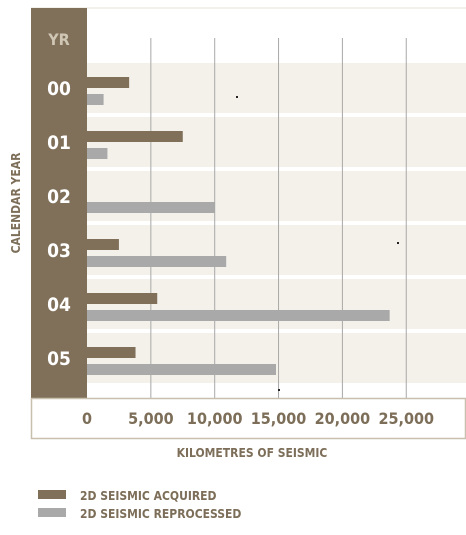 The height and width of the screenshot is (535, 466). Describe the element at coordinates (59, 359) in the screenshot. I see `year-label: 05` at that location.